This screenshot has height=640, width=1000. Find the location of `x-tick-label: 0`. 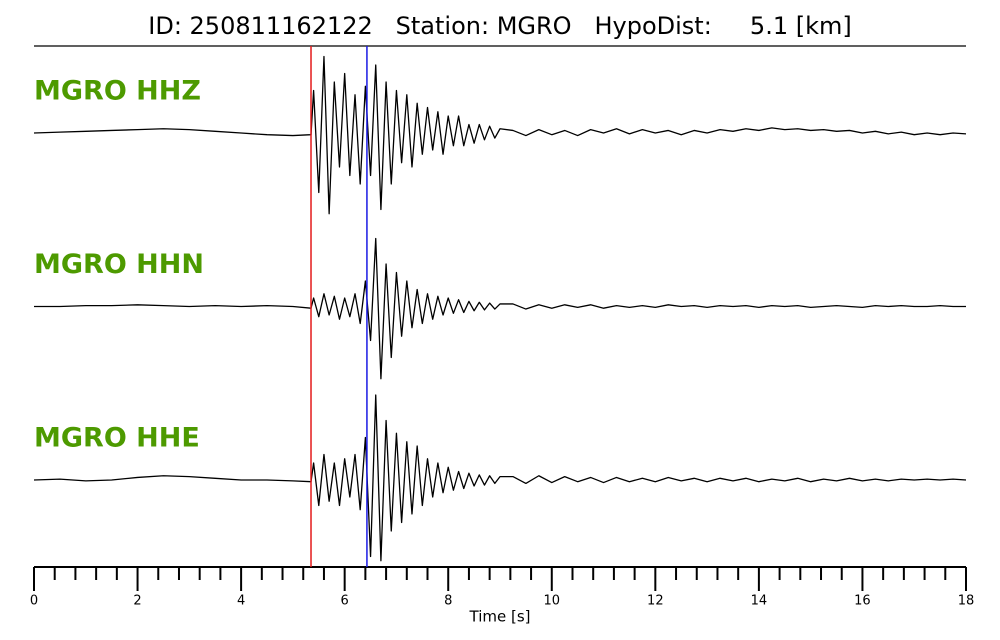

x-tick-label: 0 is located at coordinates (34, 601).